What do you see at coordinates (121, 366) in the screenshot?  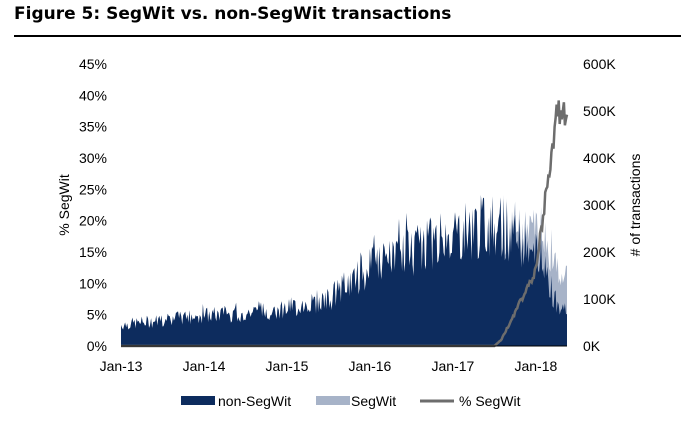 I see `x-tick-label: Jan-13` at bounding box center [121, 366].